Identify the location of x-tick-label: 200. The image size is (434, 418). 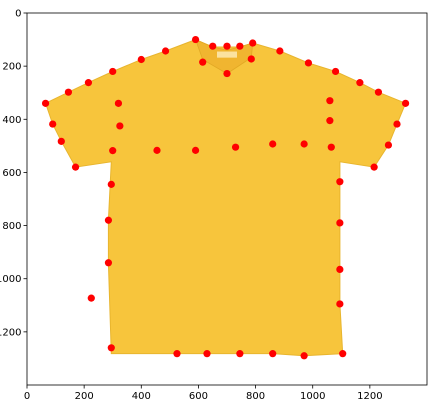
(84, 396).